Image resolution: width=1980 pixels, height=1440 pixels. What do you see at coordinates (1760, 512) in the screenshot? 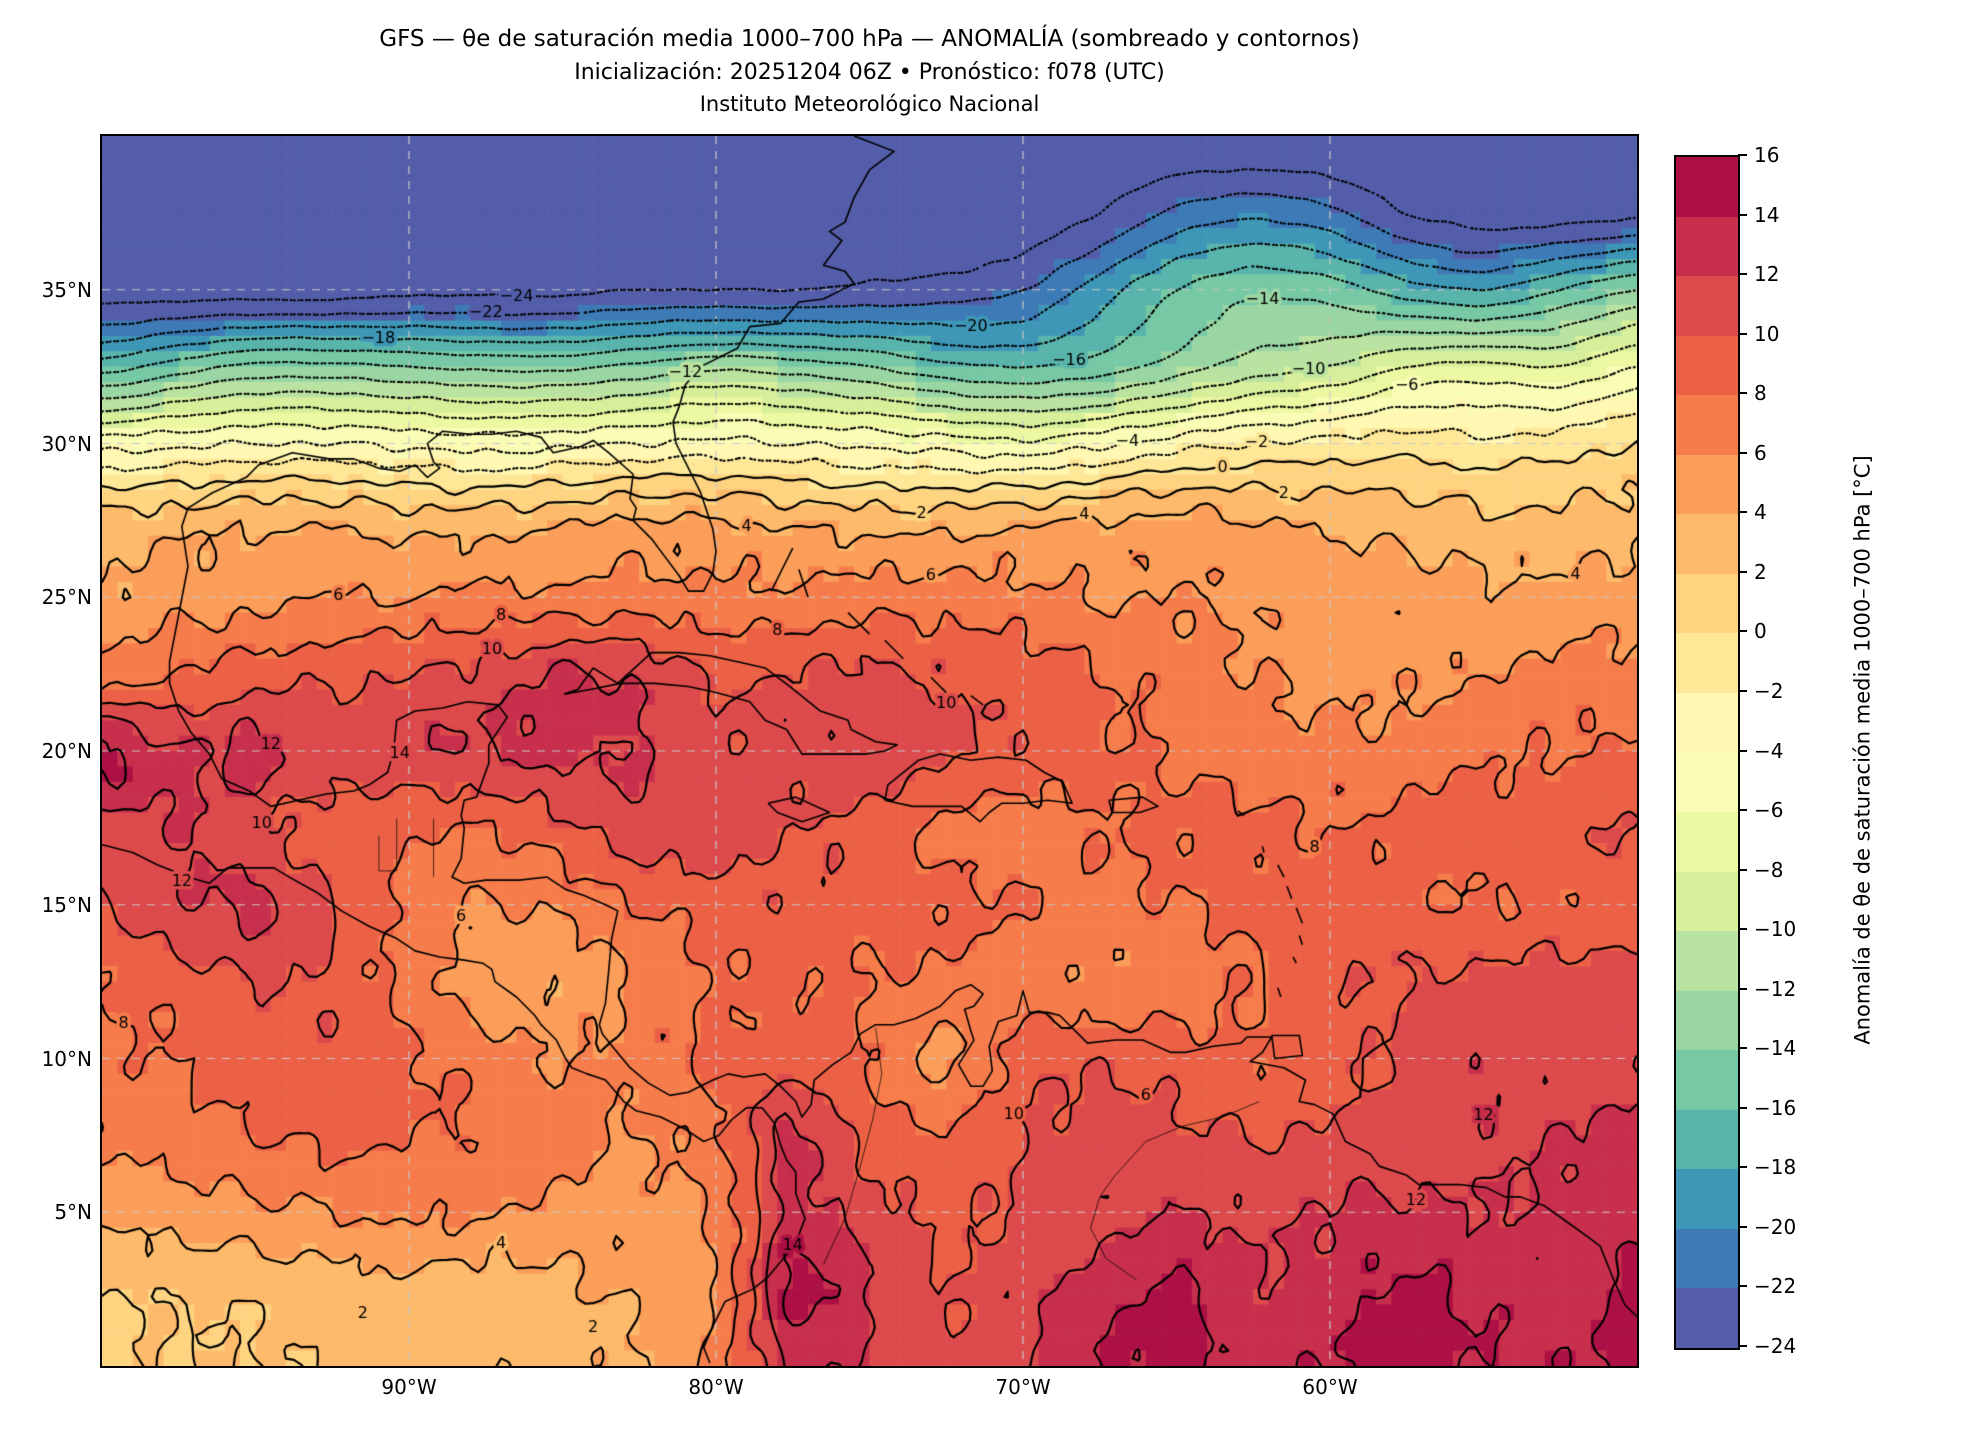
I see `colorbar-tick-label: 4` at bounding box center [1760, 512].